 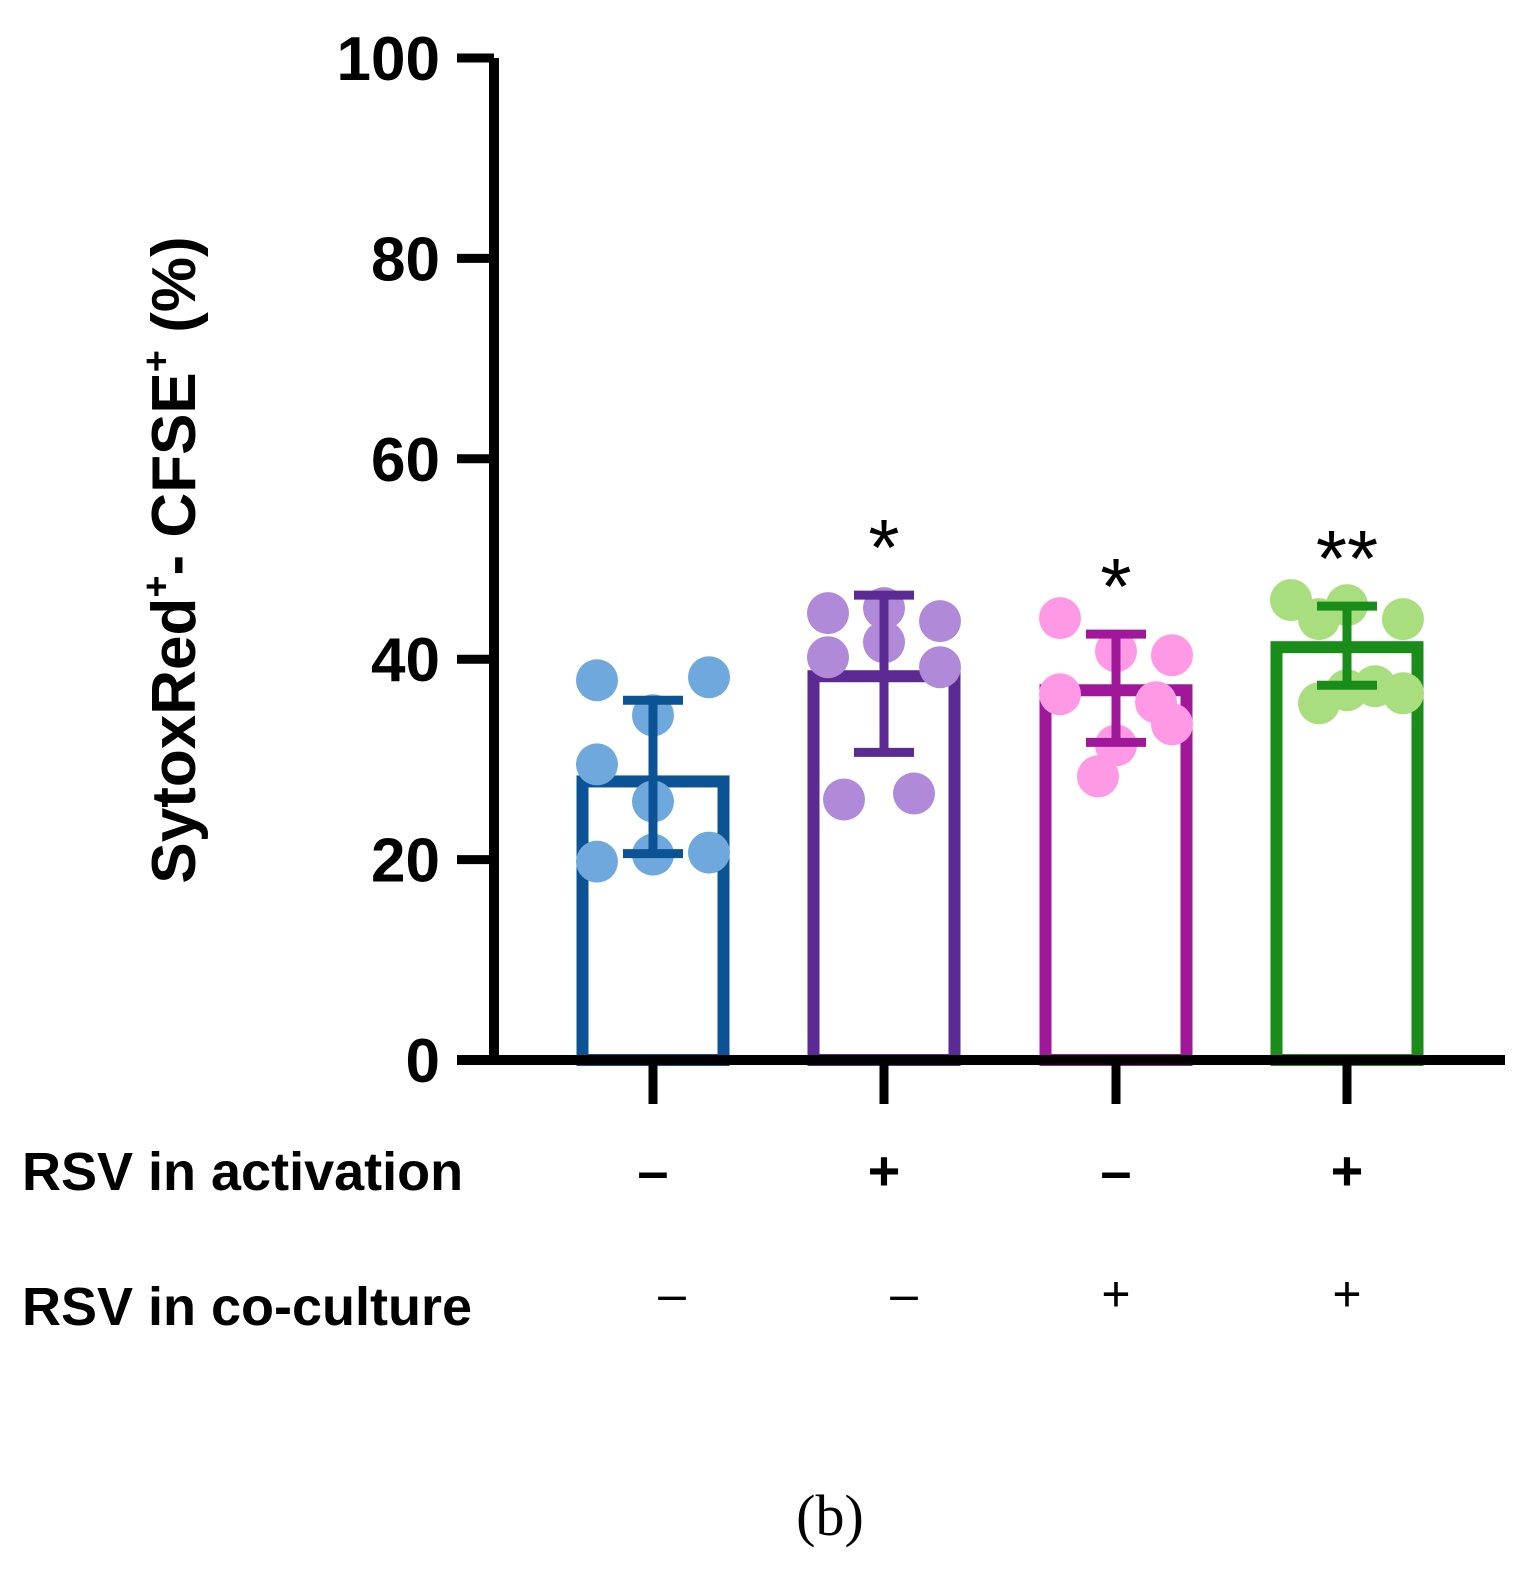 What do you see at coordinates (405, 861) in the screenshot?
I see `y-tick-label: 20` at bounding box center [405, 861].